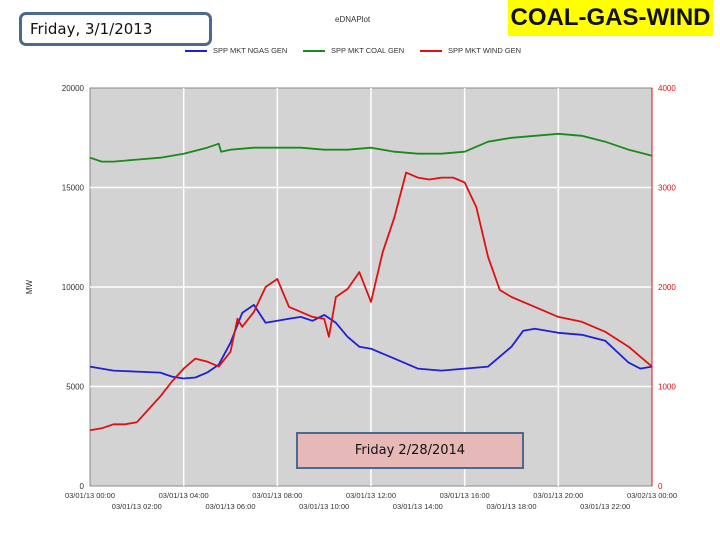 The image size is (720, 540). What do you see at coordinates (485, 50) in the screenshot?
I see `legend-label-wind: SPP MKT WIND GEN` at bounding box center [485, 50].